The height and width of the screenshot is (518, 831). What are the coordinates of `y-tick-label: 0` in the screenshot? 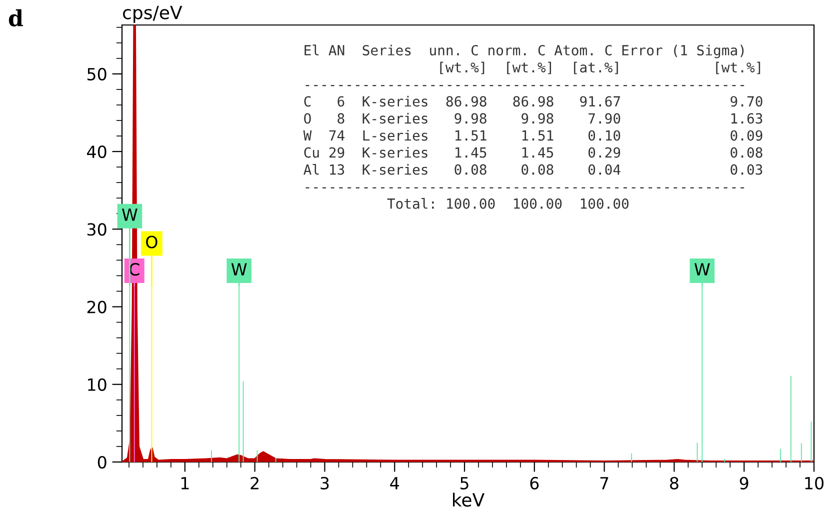 It's located at (102, 462).